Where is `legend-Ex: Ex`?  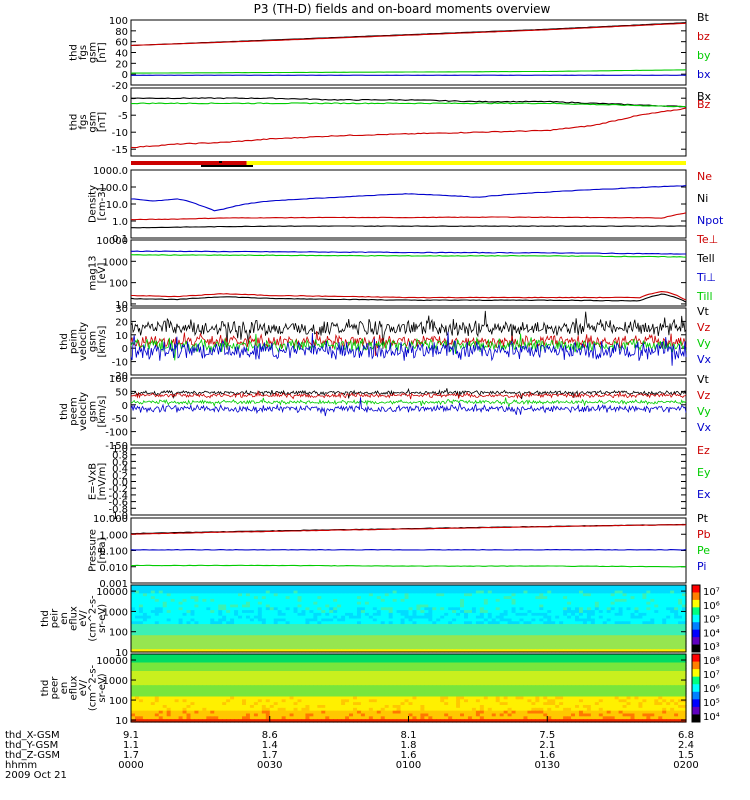
legend-Ex: Ex is located at coordinates (704, 494).